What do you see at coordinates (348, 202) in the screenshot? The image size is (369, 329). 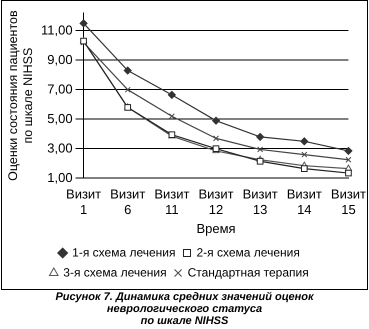 I see `x-tick-label: Визит 15` at bounding box center [348, 202].